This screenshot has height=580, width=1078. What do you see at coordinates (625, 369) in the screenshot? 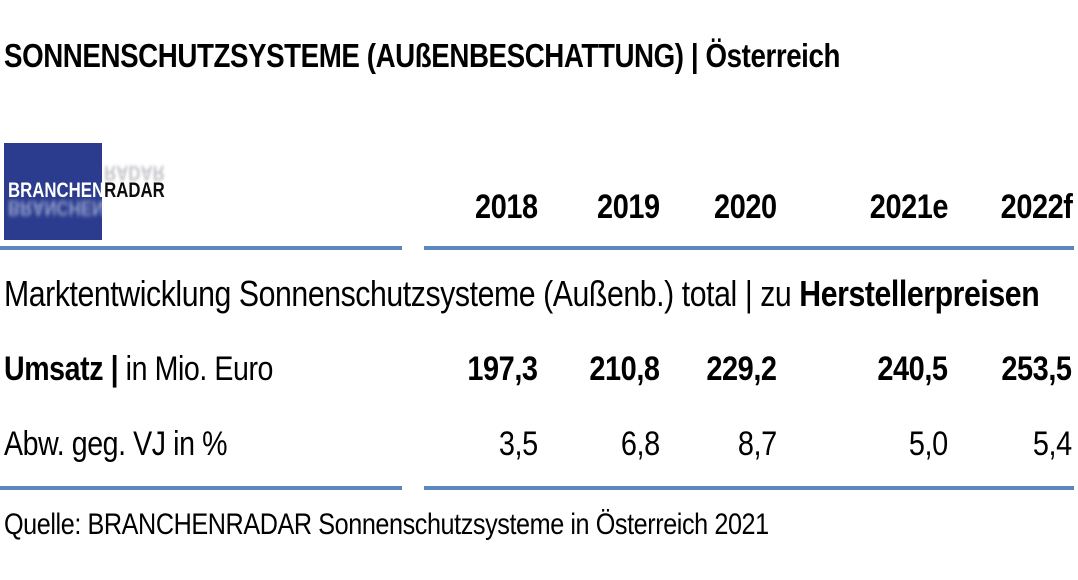
I see `umsatz-value-2019: 210,8` at bounding box center [625, 369].